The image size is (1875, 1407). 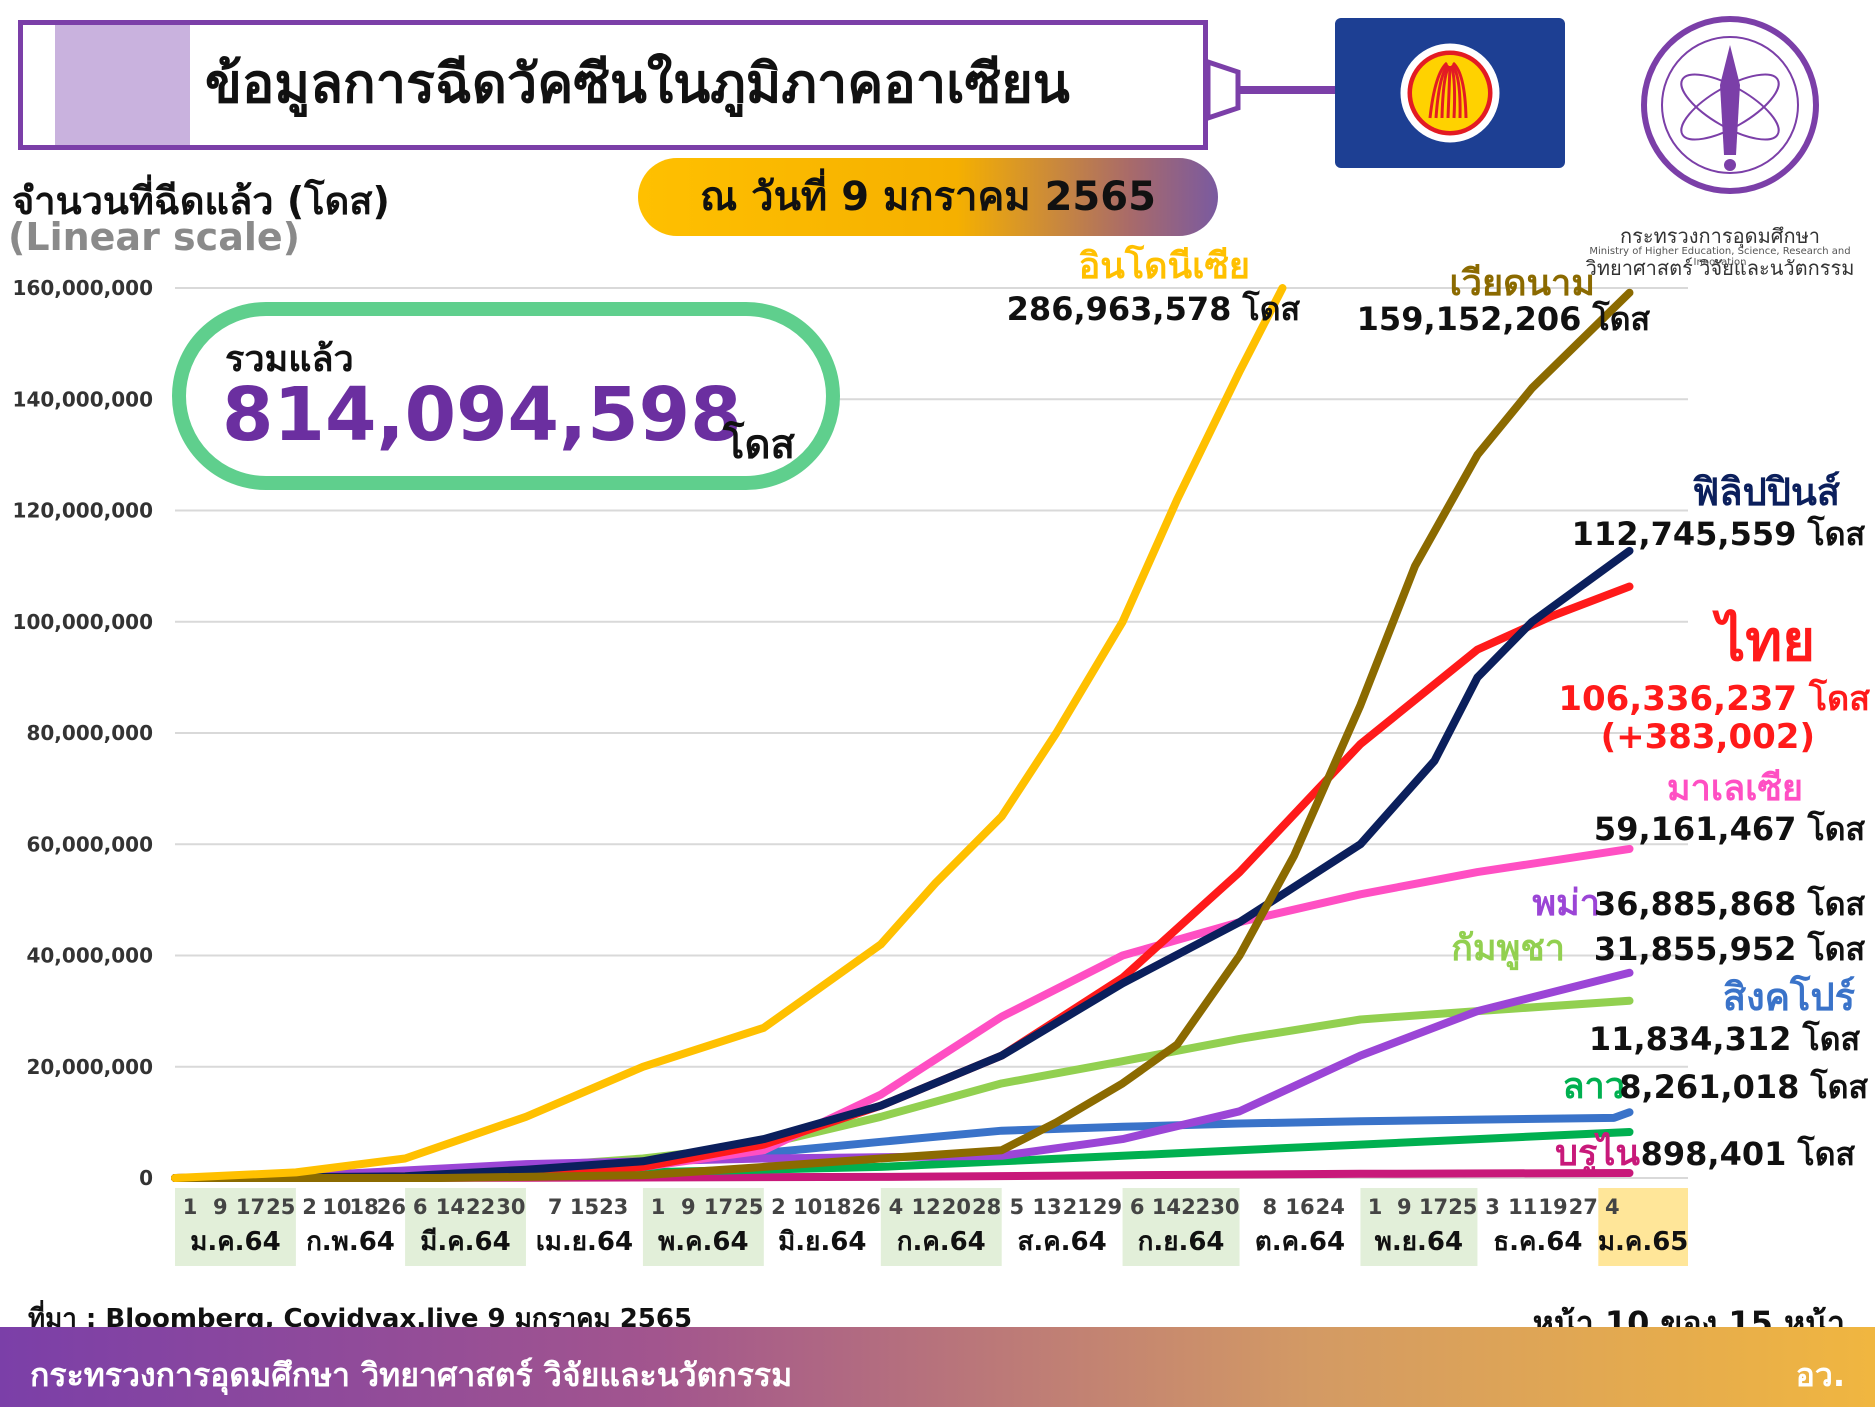 What do you see at coordinates (122, 85) in the screenshot?
I see `title-accent` at bounding box center [122, 85].